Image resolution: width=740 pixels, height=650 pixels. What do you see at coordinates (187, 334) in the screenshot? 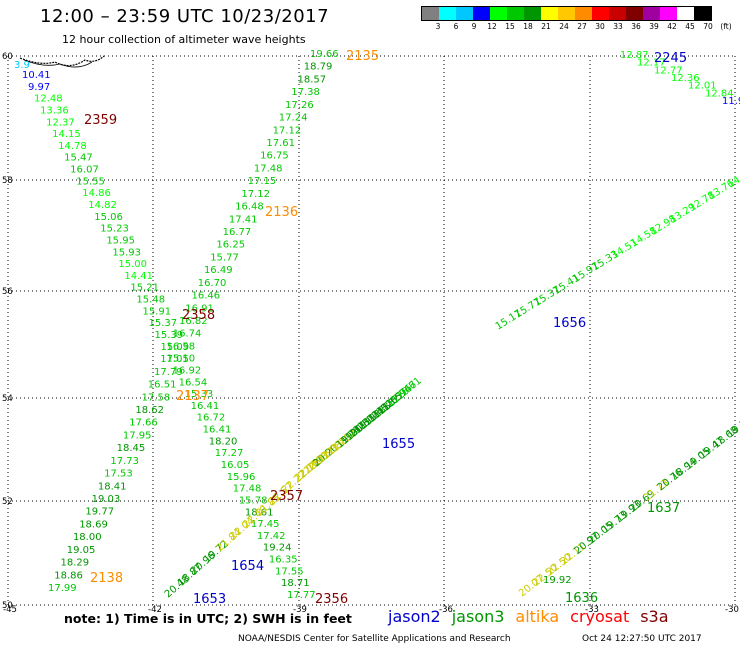
I see `wave-height-value: 16.74` at bounding box center [187, 334].